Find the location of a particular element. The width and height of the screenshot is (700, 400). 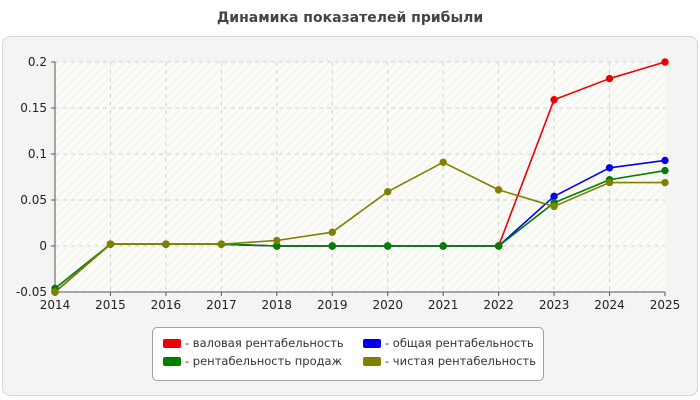

legend-item-net: - чистая рентабельность is located at coordinates (449, 361).